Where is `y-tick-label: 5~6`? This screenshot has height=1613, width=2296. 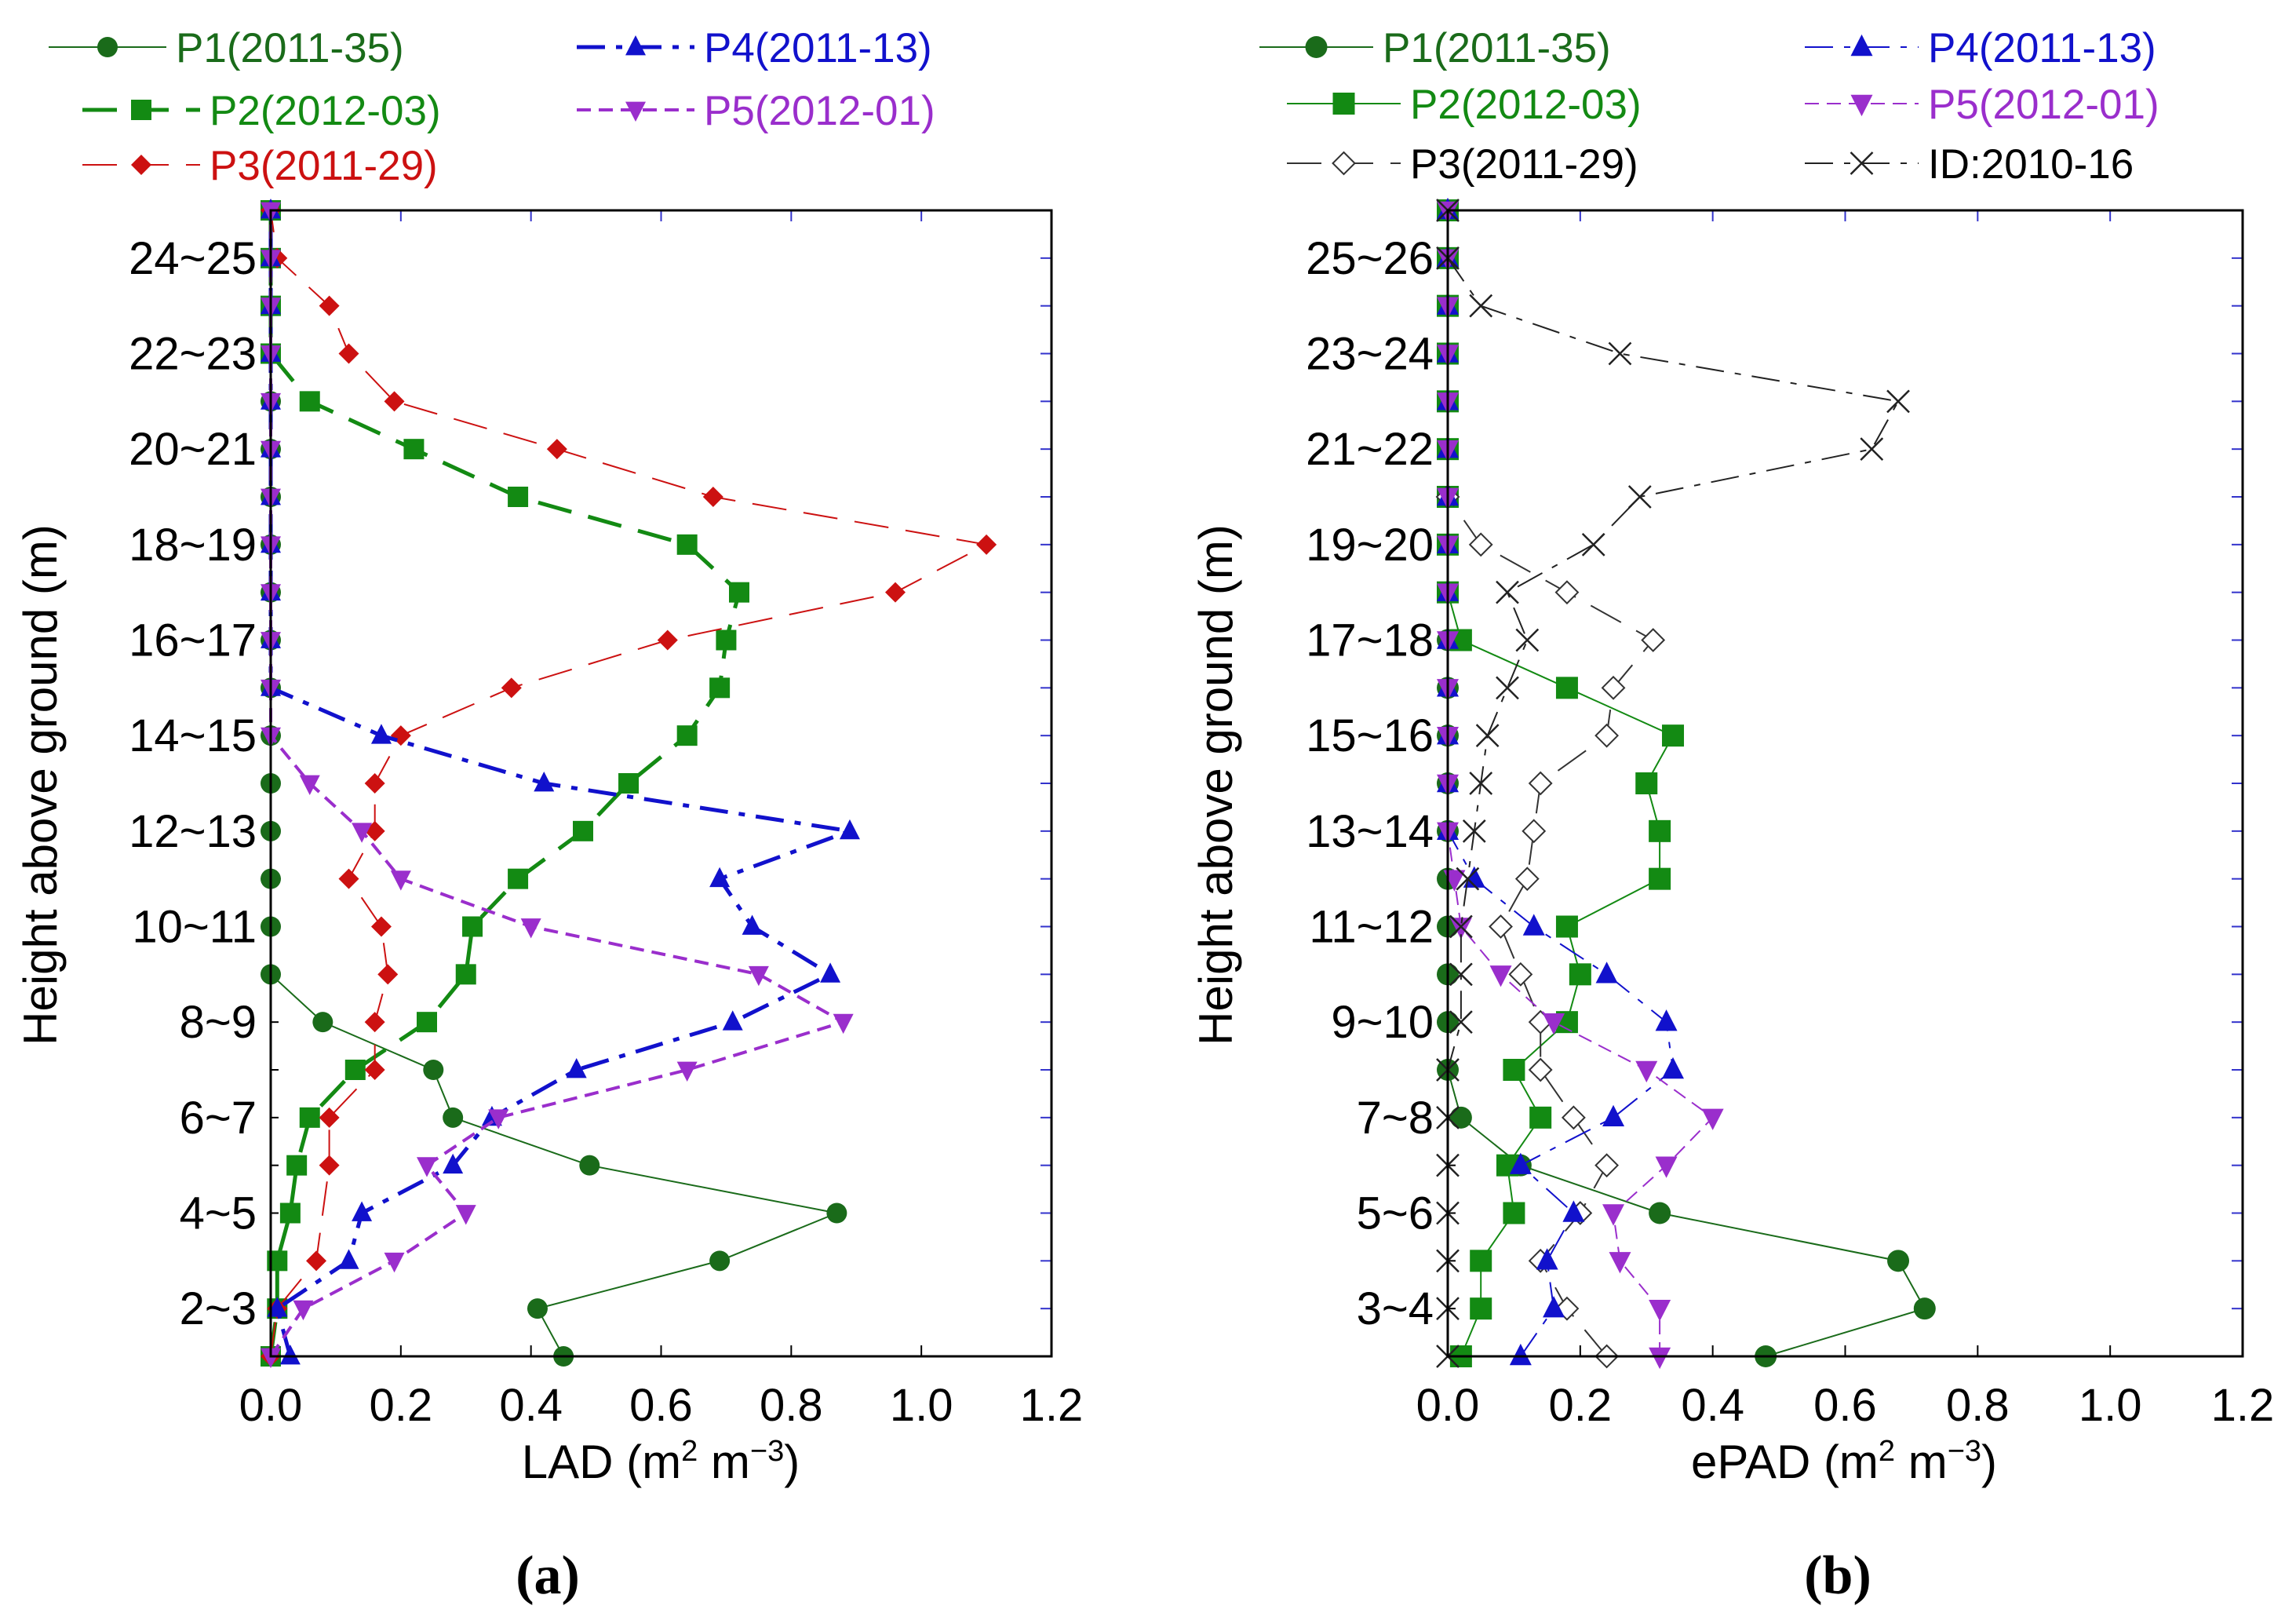 y-tick-label: 5~6 is located at coordinates (1395, 1213).